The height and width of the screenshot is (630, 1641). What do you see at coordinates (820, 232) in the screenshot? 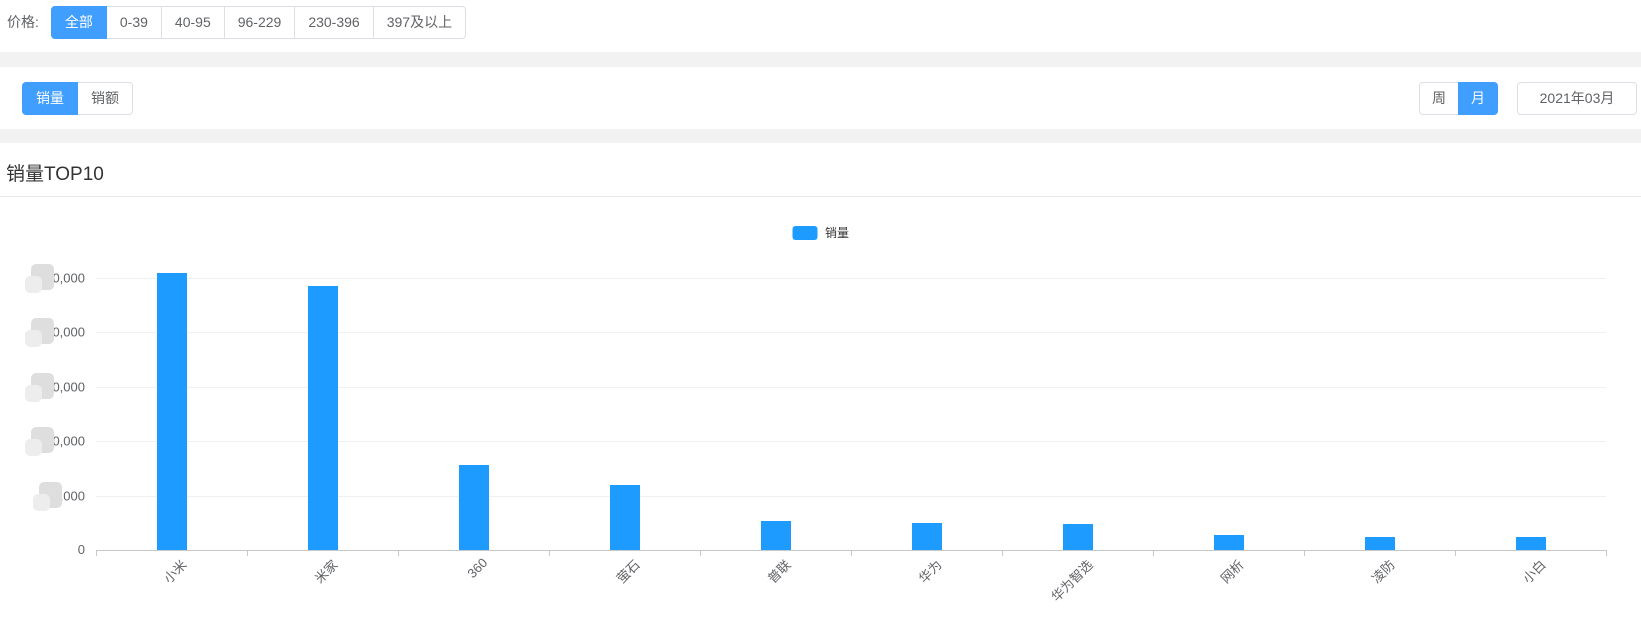
I see `legend-item-sales: 销量` at bounding box center [820, 232].